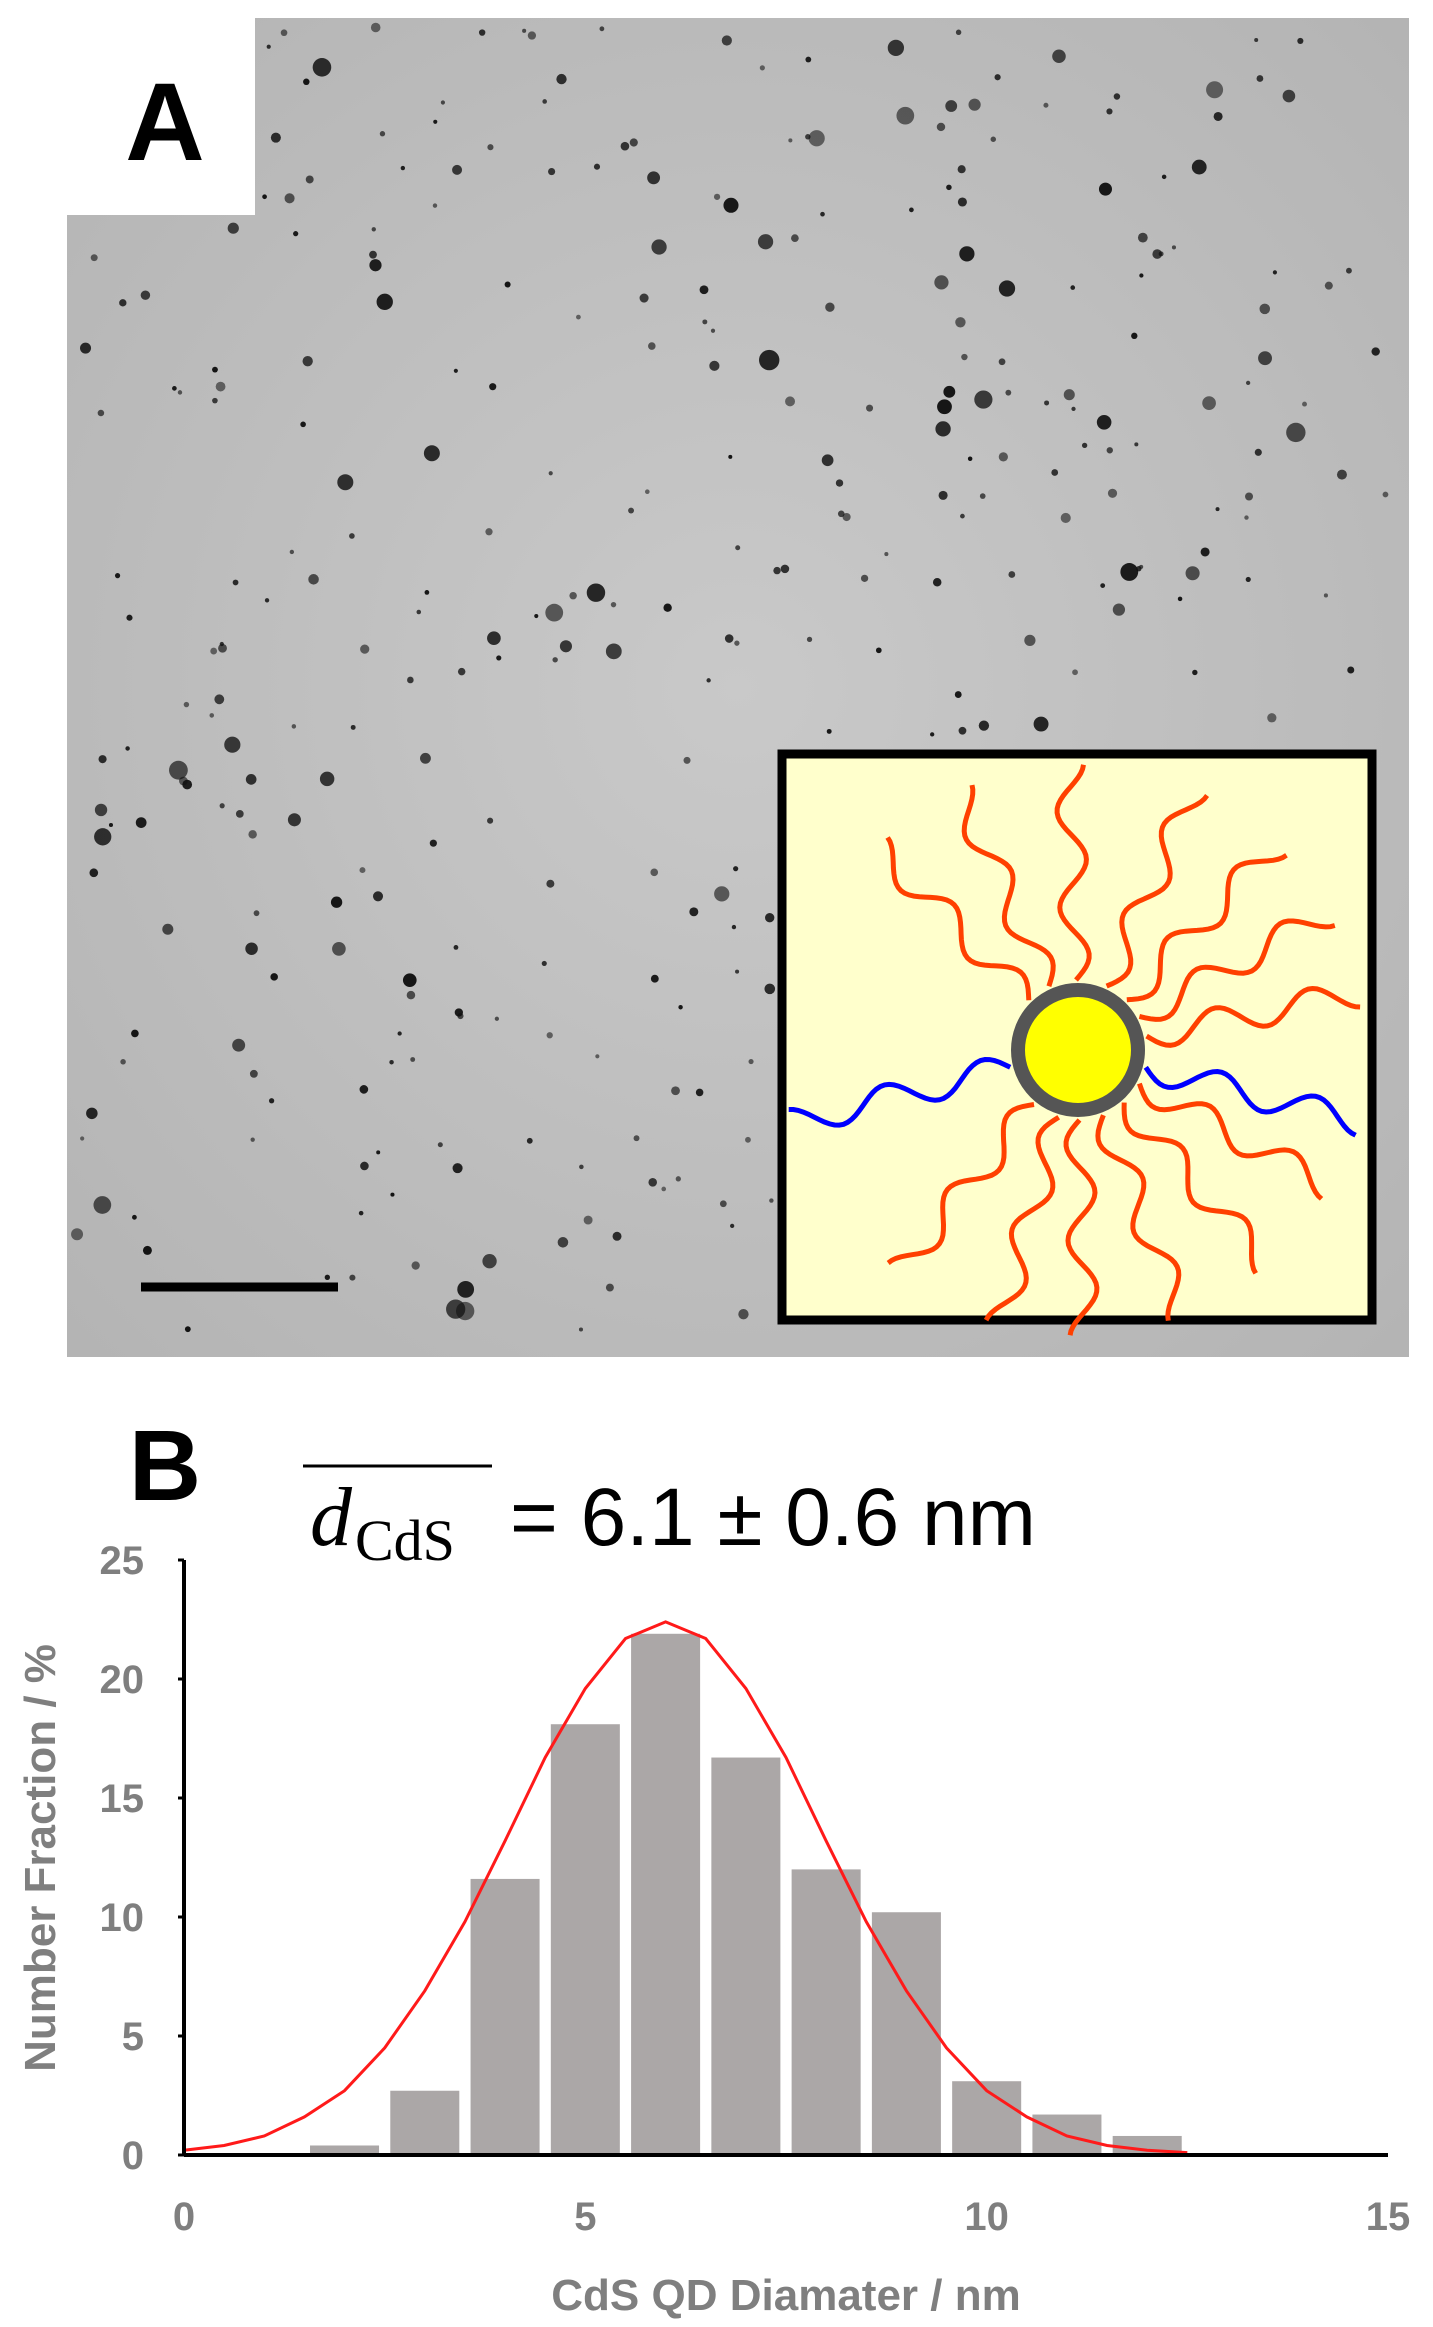 This screenshot has height=2327, width=1433. What do you see at coordinates (165, 1466) in the screenshot?
I see `panel-label: B` at bounding box center [165, 1466].